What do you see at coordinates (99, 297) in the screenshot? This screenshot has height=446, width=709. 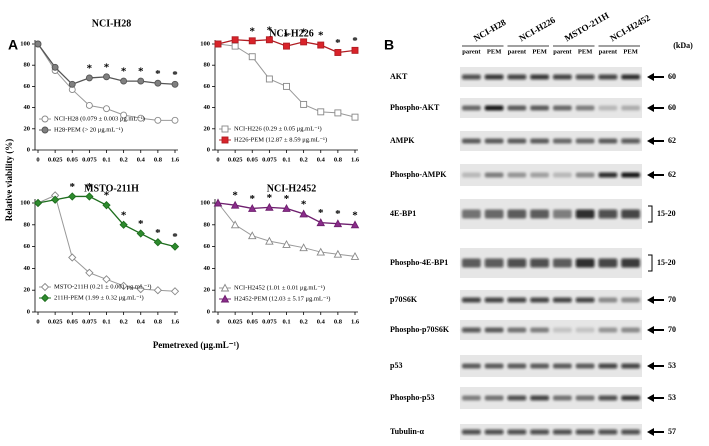 I see `legend-label: 211H-PEM (1.99 ± 0.32 μg.mL⁻¹)` at bounding box center [99, 297].